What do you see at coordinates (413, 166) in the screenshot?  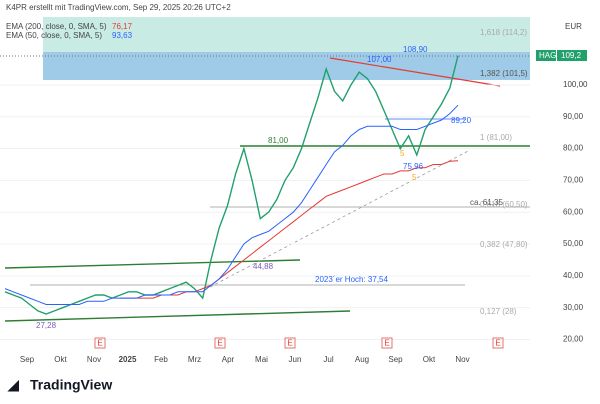 I see `annotation: 75,96` at bounding box center [413, 166].